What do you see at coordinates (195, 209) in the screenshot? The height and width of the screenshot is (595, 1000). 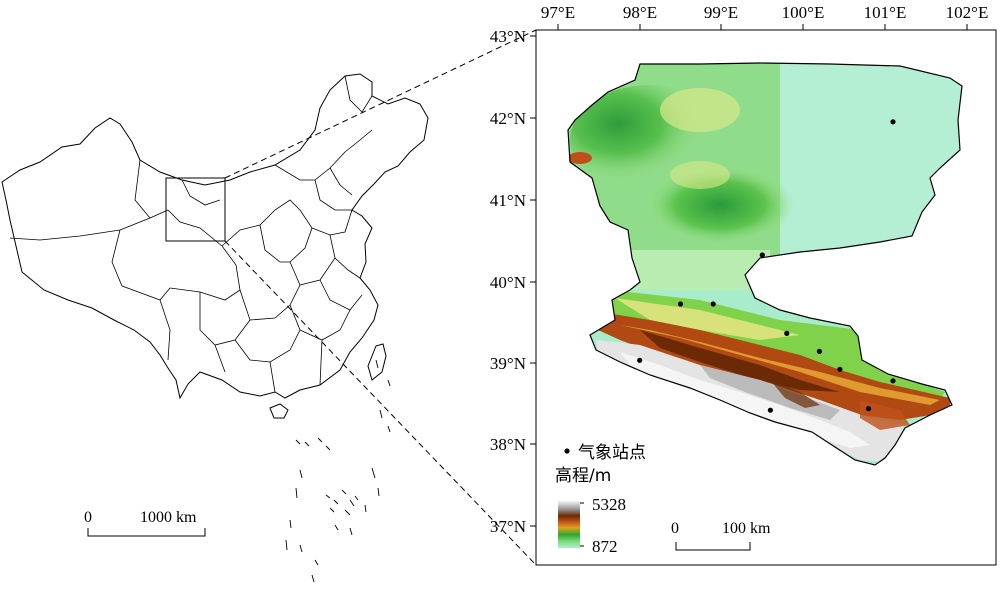 I see `study-area-locator-box` at bounding box center [195, 209].